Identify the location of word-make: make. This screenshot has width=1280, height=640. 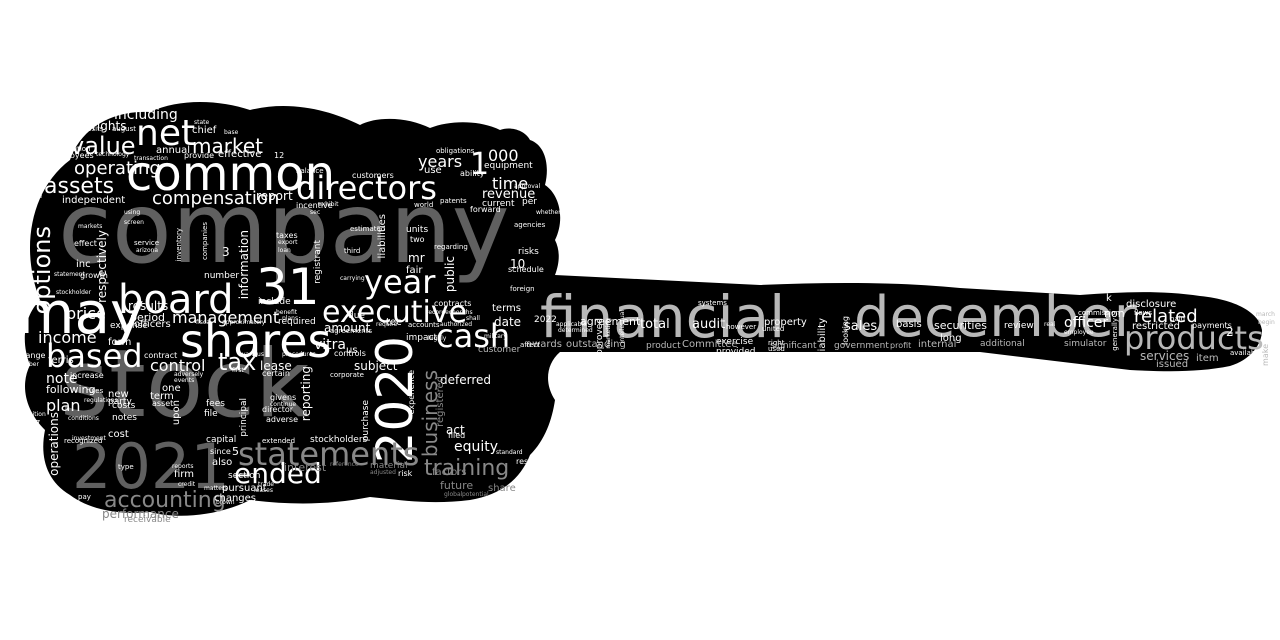
(1265, 355).